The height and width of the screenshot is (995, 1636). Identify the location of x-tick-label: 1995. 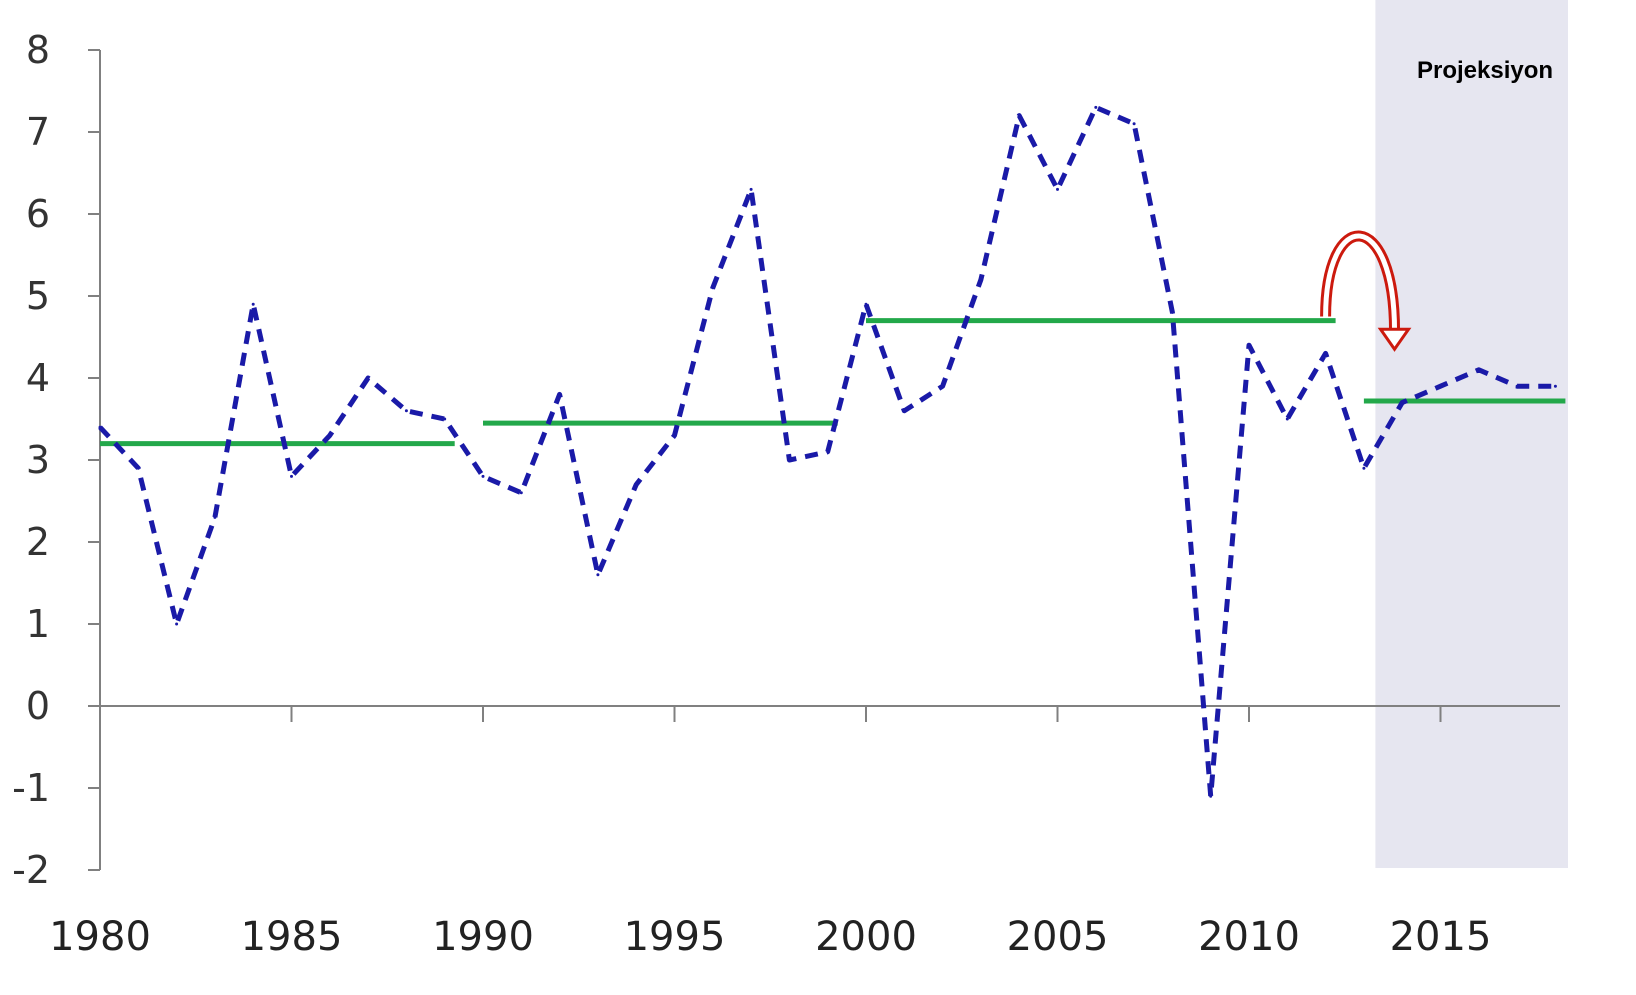
(675, 937).